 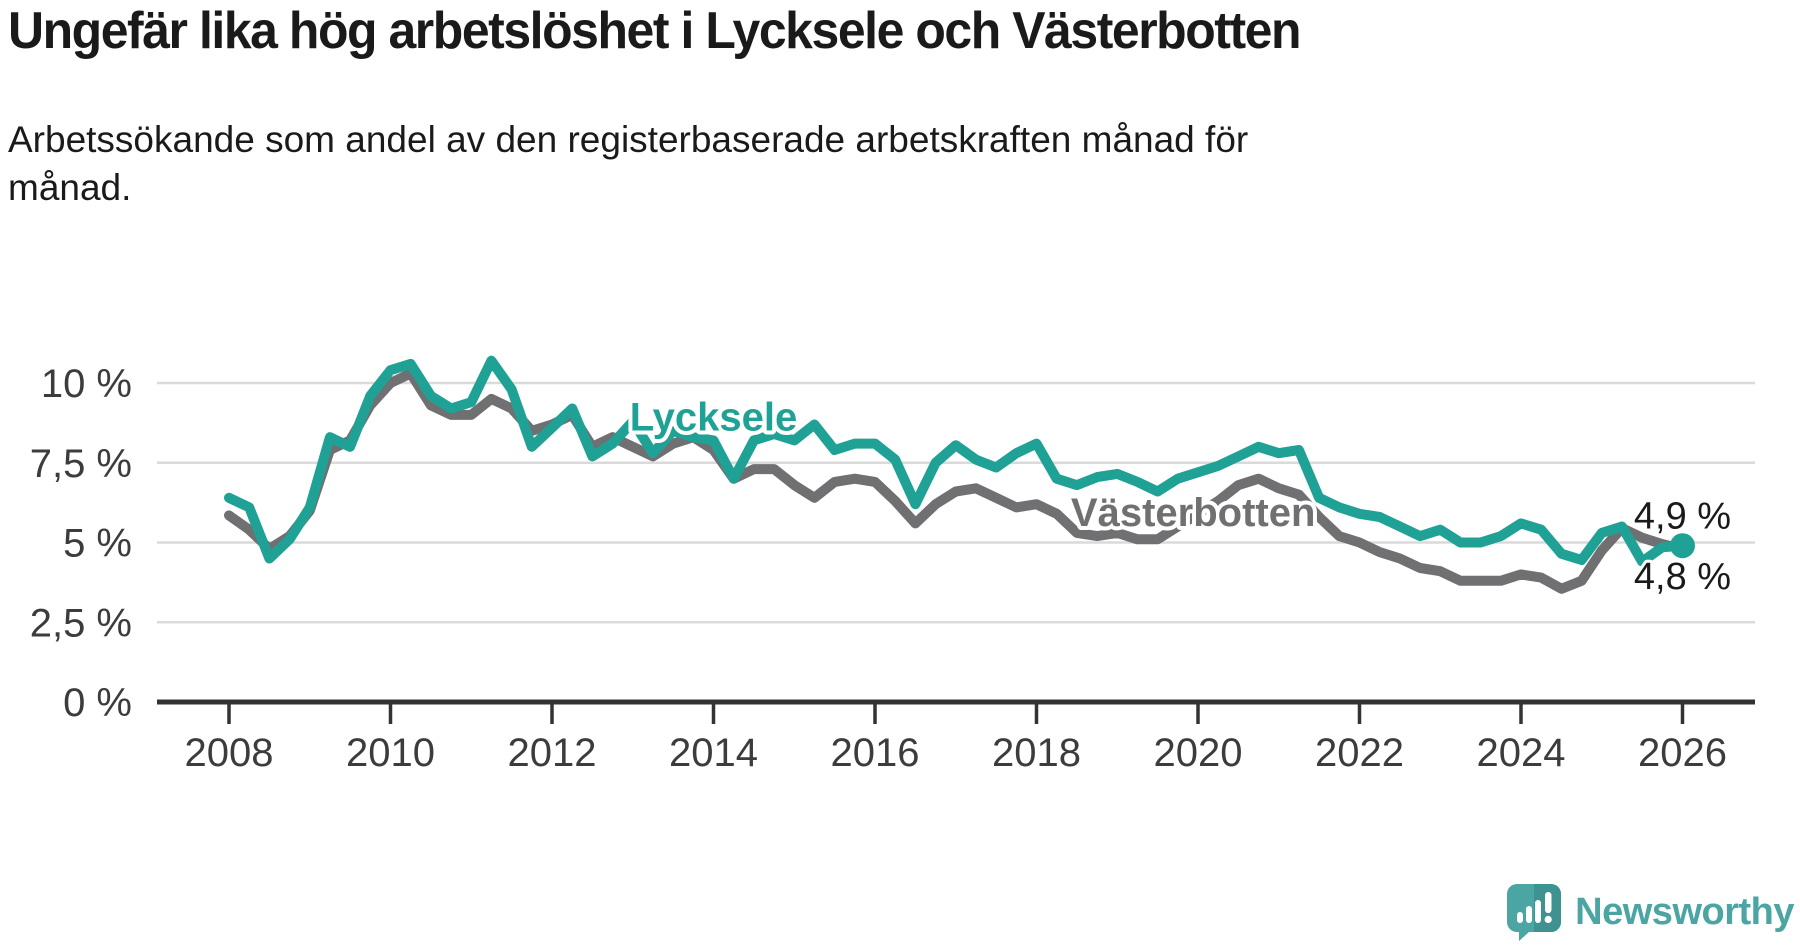 What do you see at coordinates (1682, 753) in the screenshot?
I see `x-tick-label: 2026` at bounding box center [1682, 753].